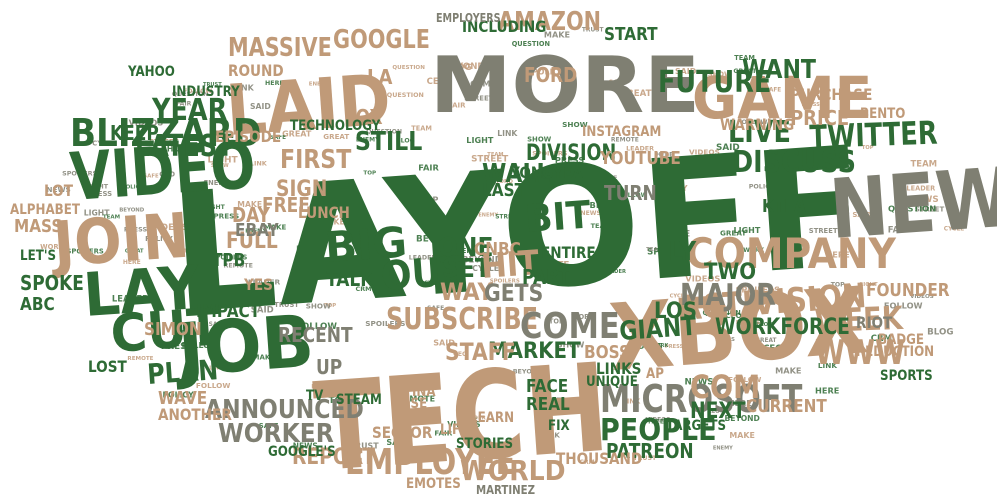 The height and width of the screenshot is (501, 997). I want to click on word-la: LA, so click(380, 77).